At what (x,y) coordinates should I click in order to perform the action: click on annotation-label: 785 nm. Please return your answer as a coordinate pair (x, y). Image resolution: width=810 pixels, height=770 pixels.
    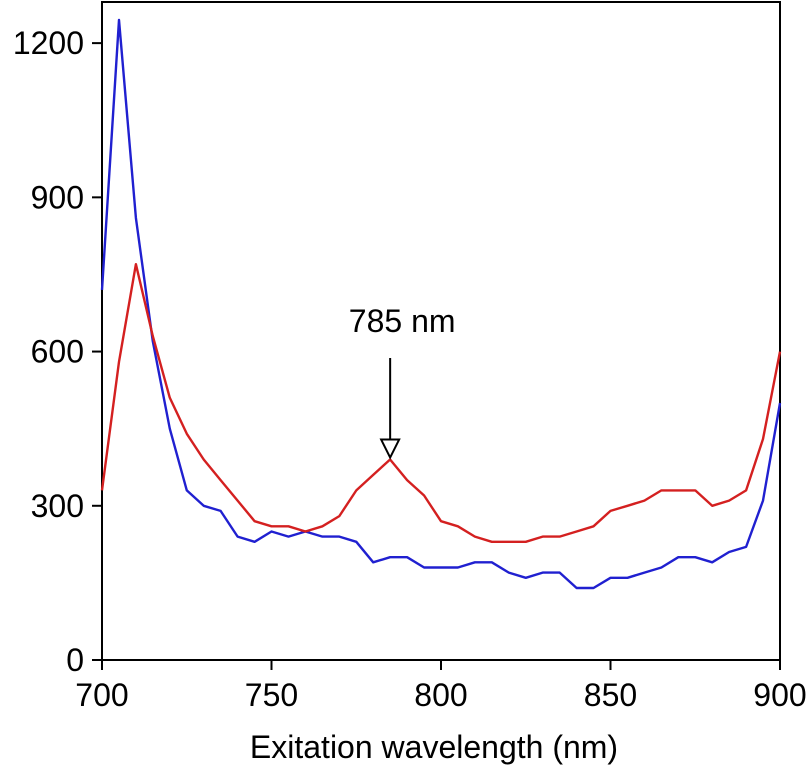
    Looking at the image, I should click on (402, 321).